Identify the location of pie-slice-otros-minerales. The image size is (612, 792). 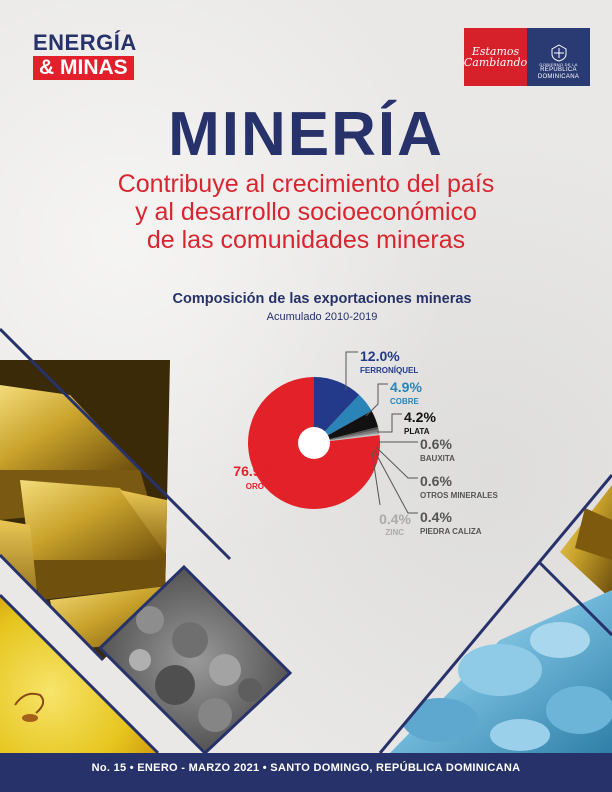
(347, 436).